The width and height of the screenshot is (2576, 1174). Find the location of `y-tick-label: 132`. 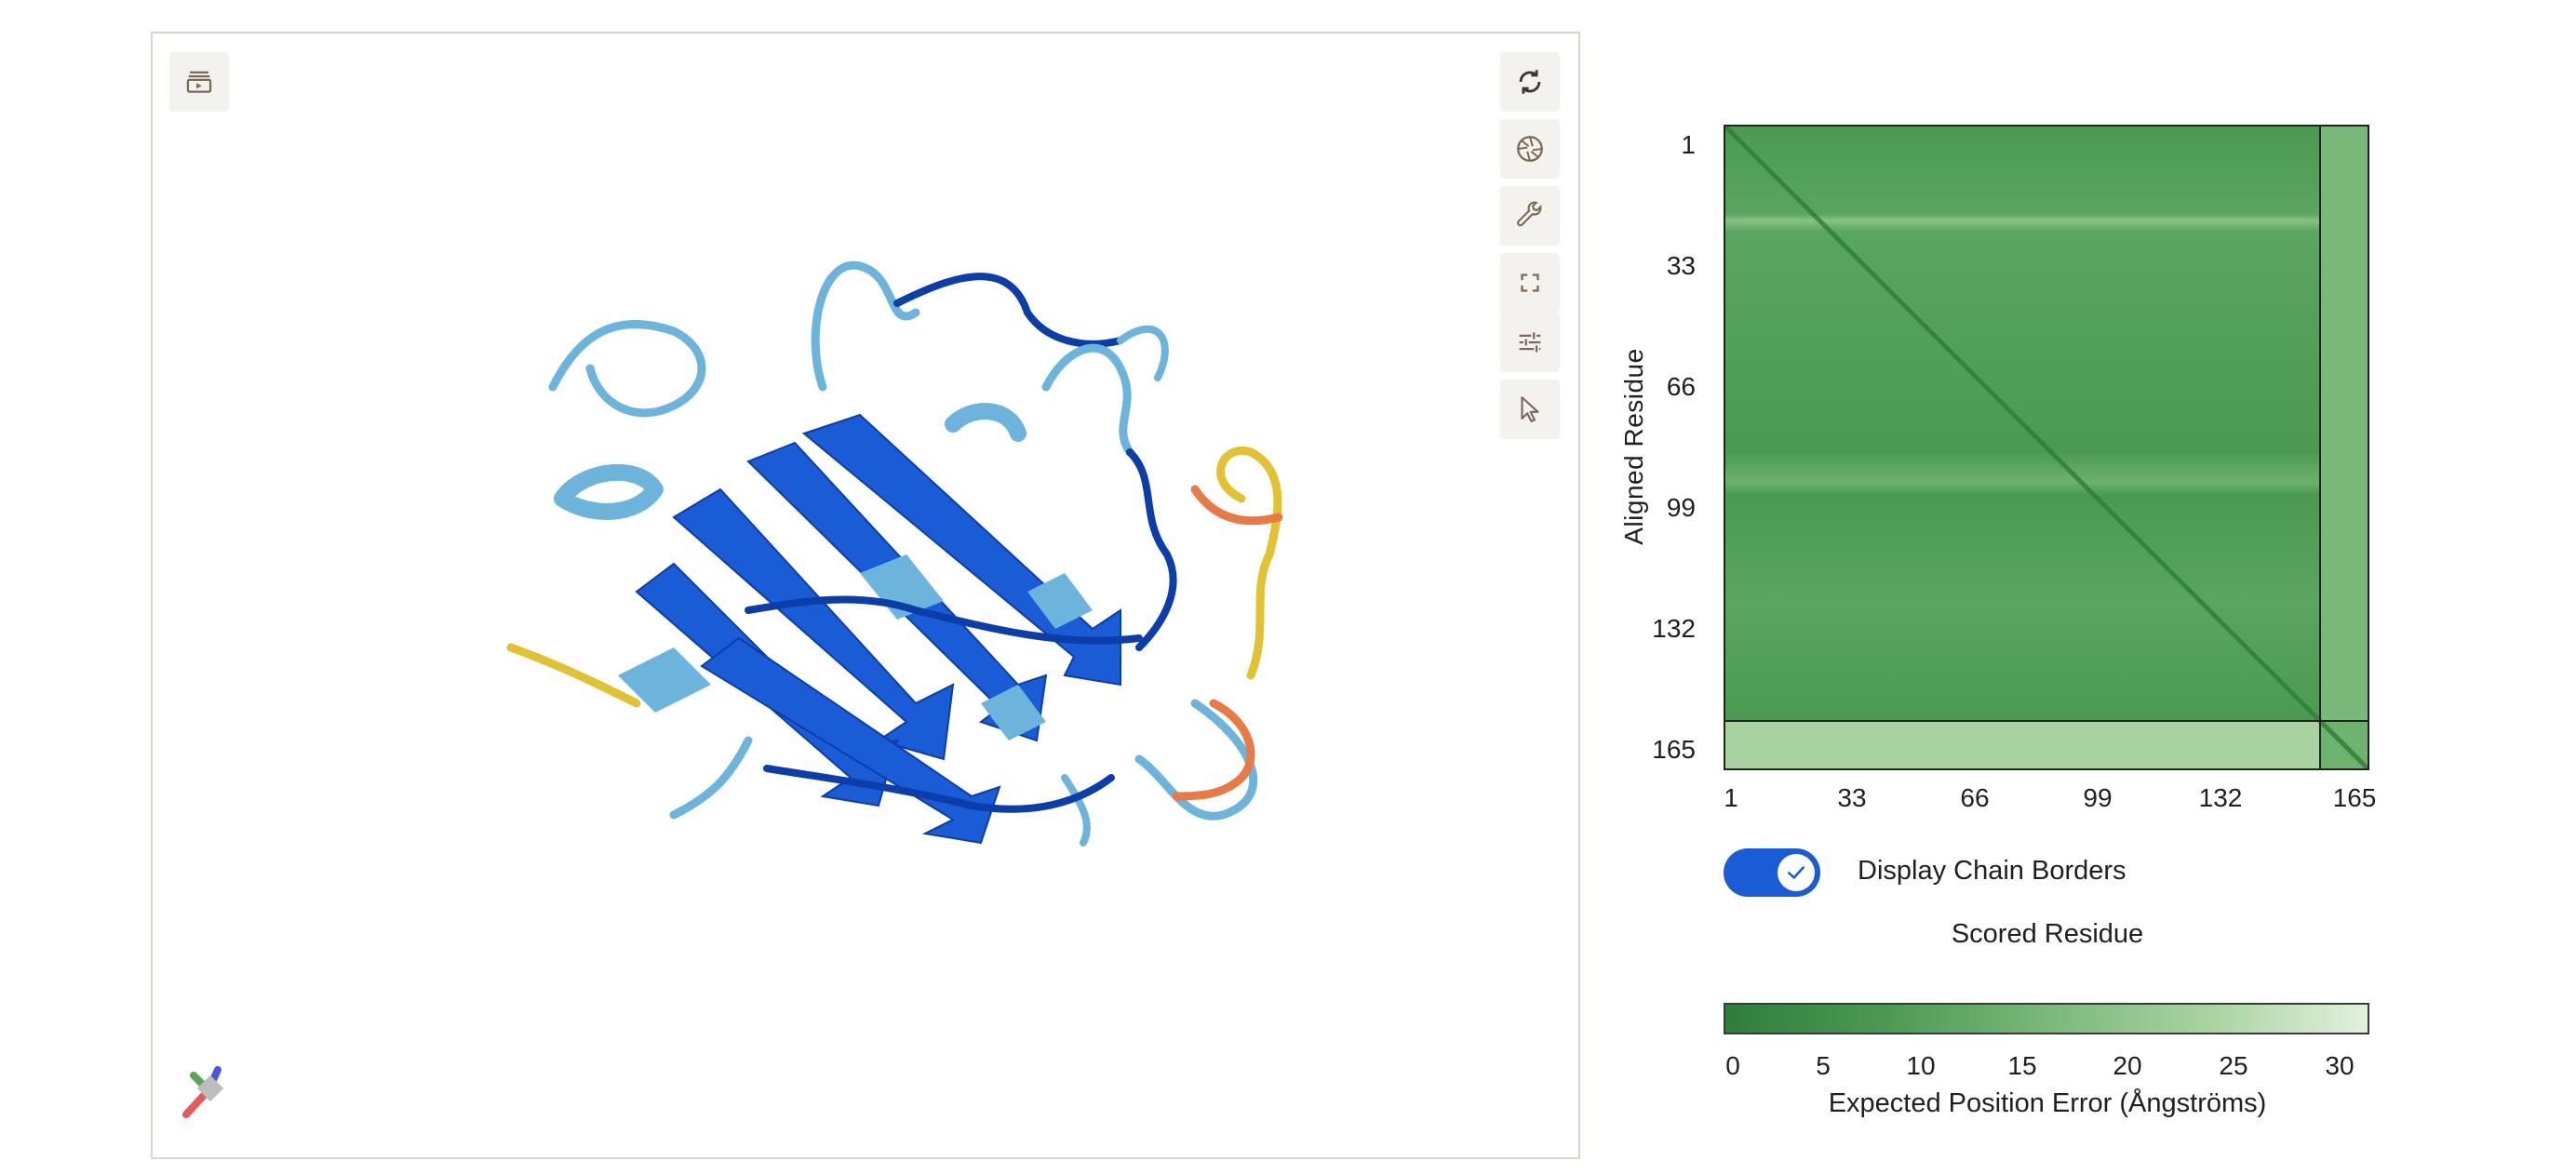

y-tick-label: 132 is located at coordinates (1674, 629).